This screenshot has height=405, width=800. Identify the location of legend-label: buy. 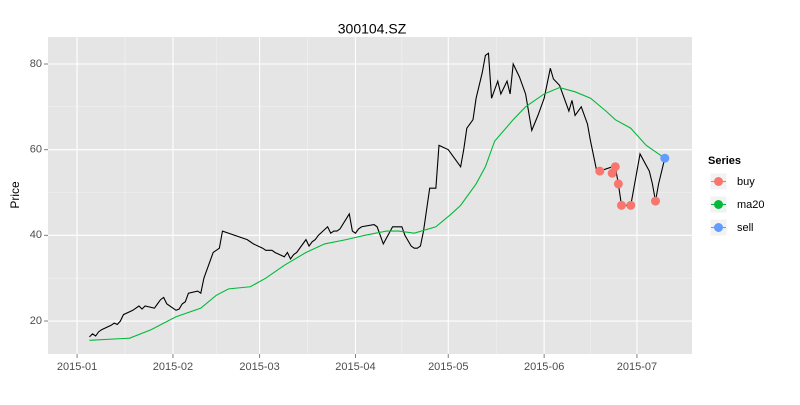
(746, 182).